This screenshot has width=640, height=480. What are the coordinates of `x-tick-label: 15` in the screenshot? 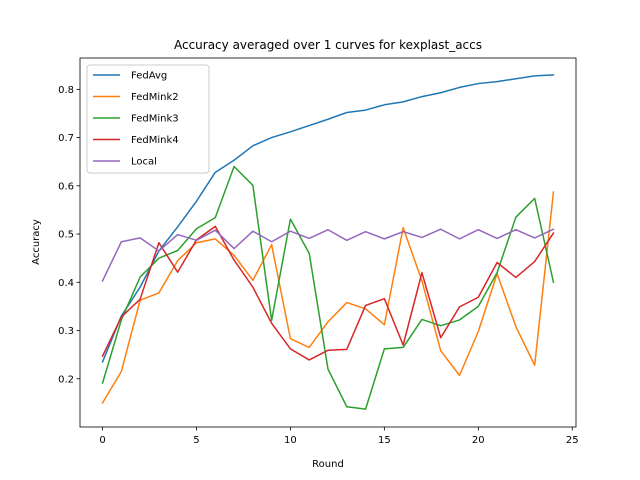 It's located at (384, 440).